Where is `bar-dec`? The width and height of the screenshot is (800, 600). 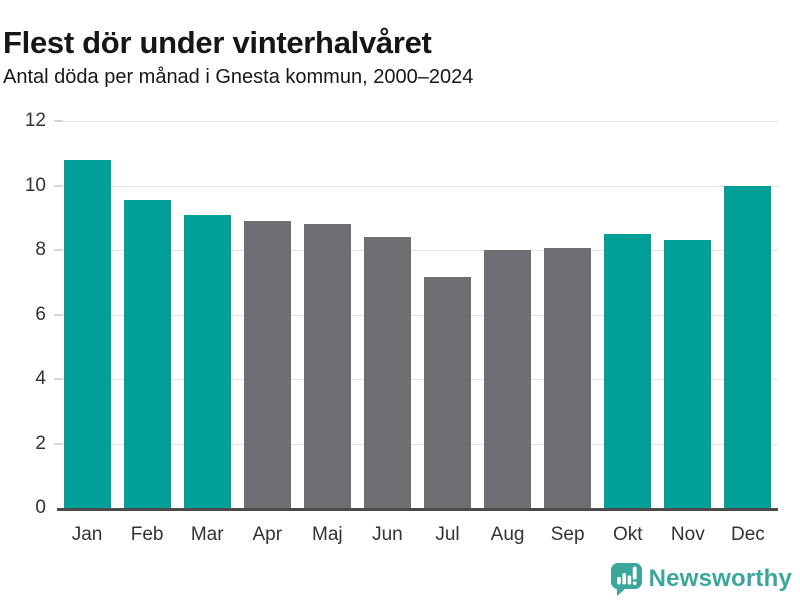
bar-dec is located at coordinates (748, 346).